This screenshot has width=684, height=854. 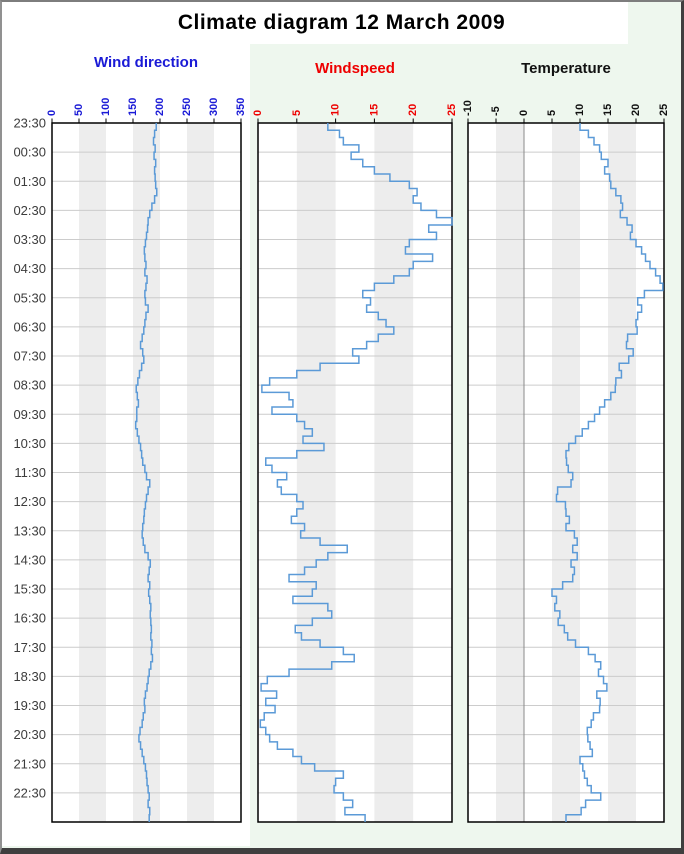 I want to click on time-label: 00:30, so click(x=29, y=152).